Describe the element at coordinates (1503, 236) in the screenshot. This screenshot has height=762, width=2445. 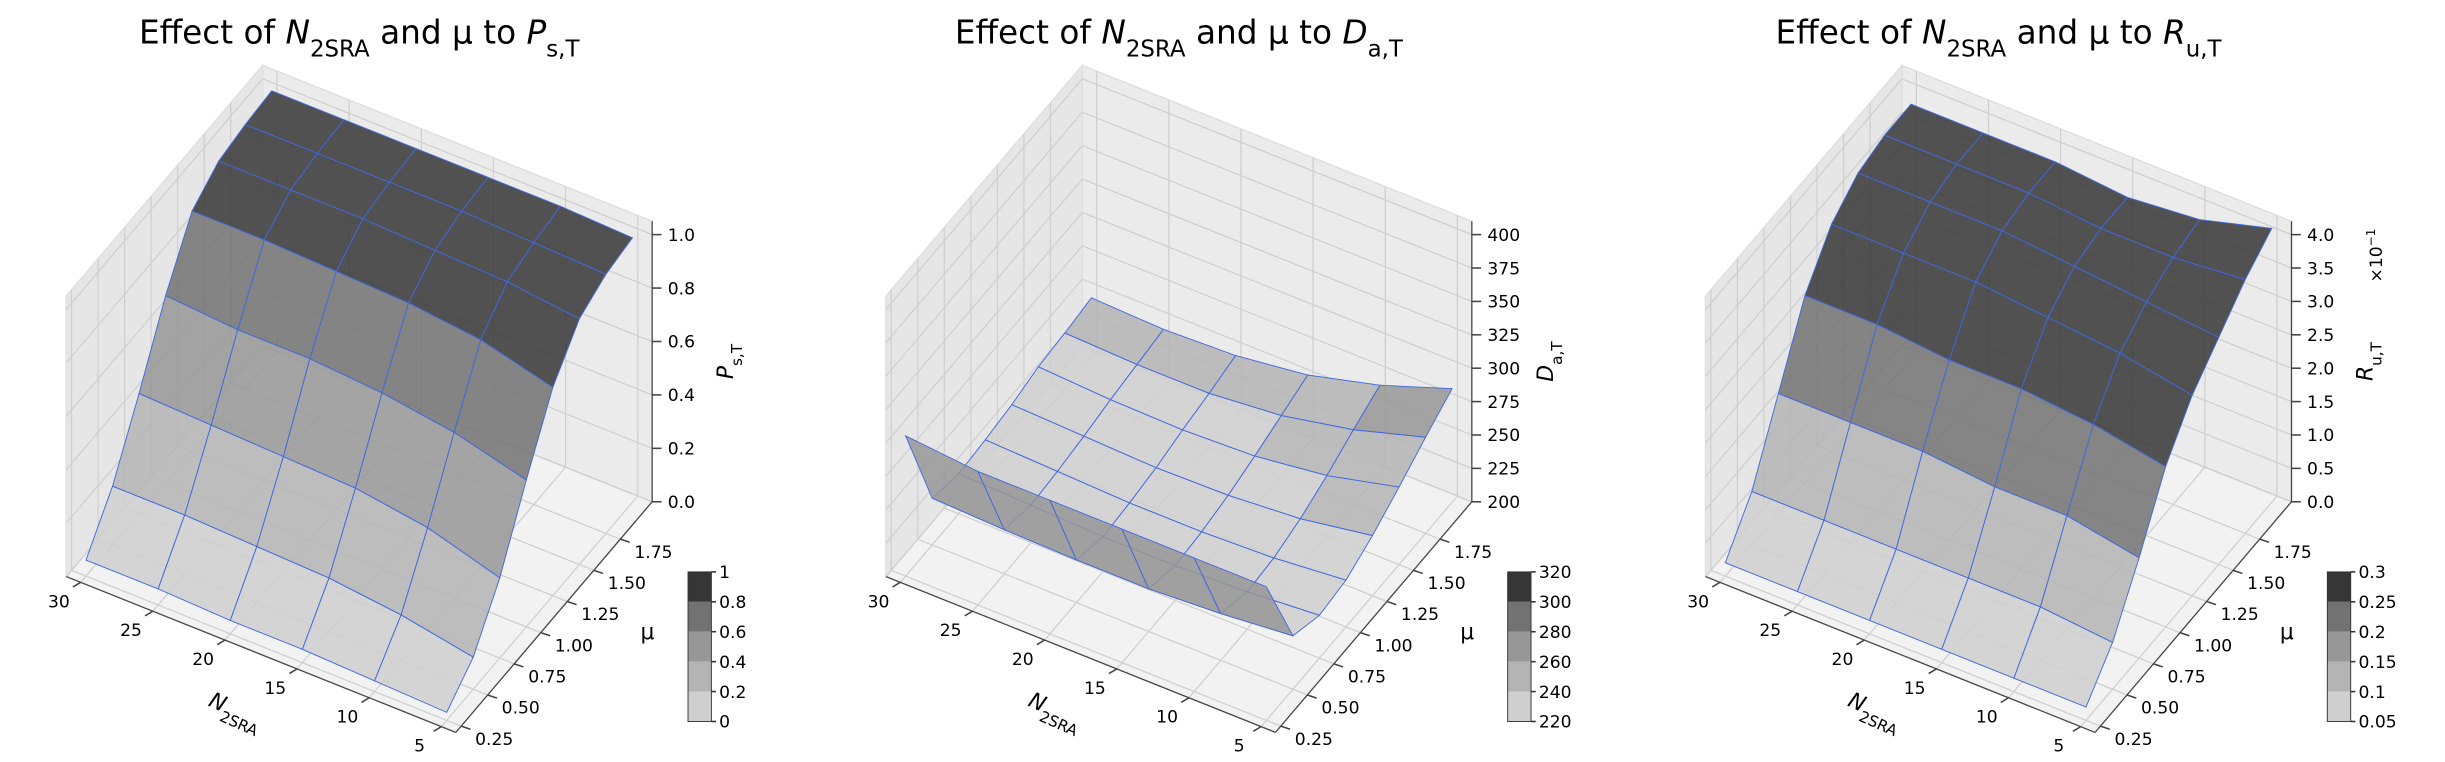
I see `z-tick-label: 400` at that location.